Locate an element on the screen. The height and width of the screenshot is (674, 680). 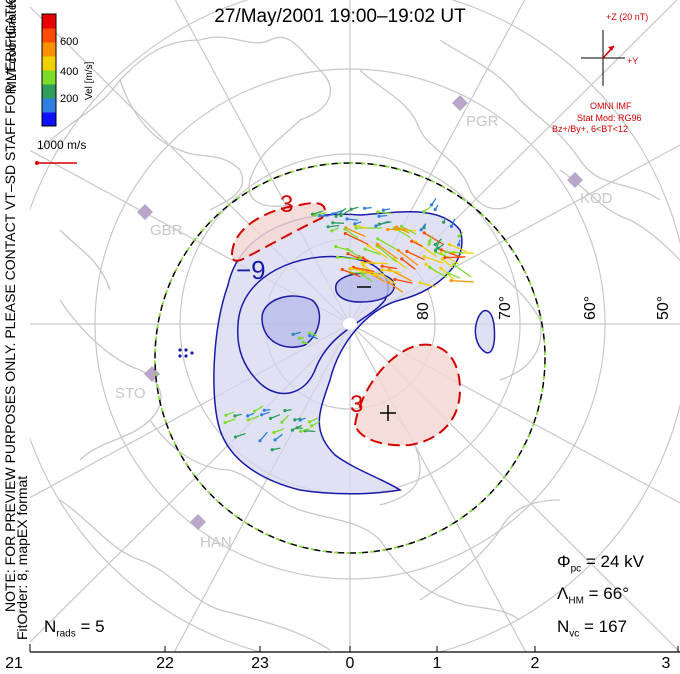
contour-label-pos3: 3 is located at coordinates (286, 204).